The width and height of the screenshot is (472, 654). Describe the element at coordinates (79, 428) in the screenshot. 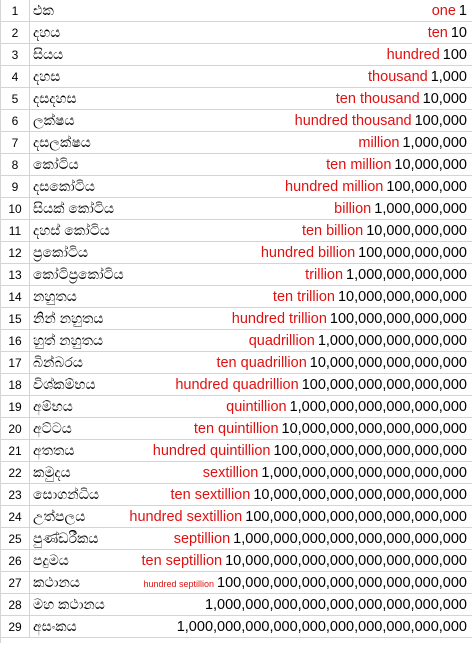

I see `sinhala-name-cell: අට්ටය` at that location.